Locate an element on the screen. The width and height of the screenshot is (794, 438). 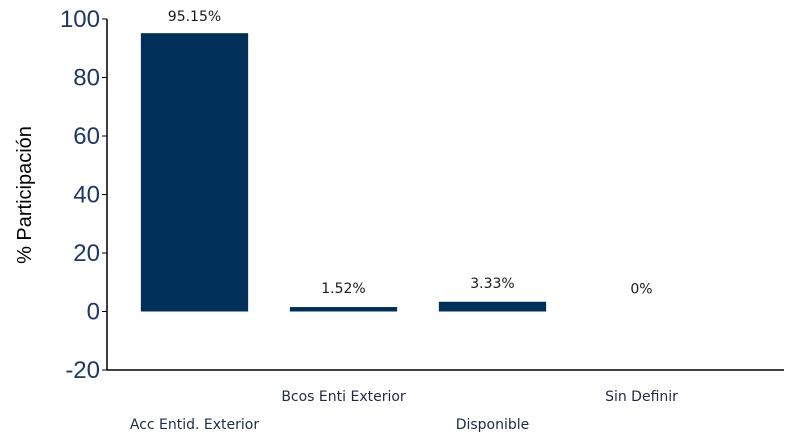
y-tick-label: 0 is located at coordinates (93, 312).